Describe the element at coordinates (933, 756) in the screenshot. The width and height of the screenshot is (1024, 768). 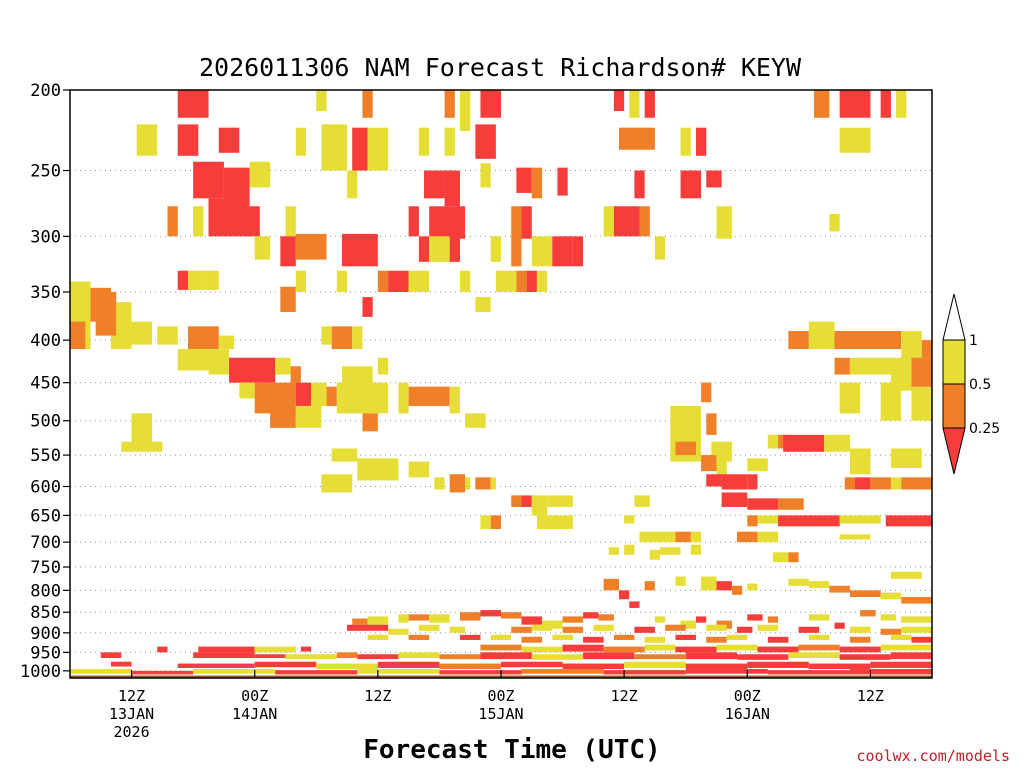
I see `credit-text: coolwx.com/models` at that location.